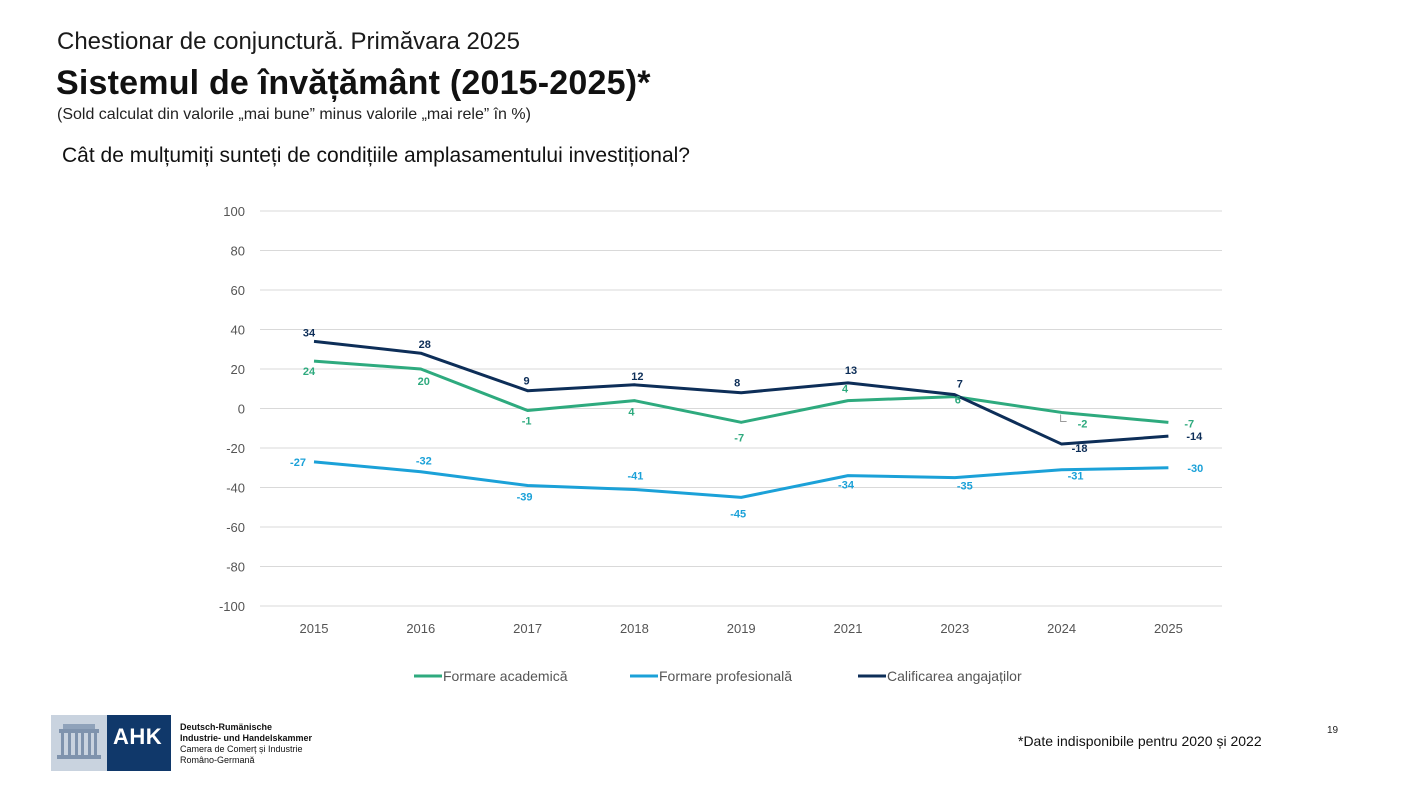  Describe the element at coordinates (1194, 437) in the screenshot. I see `data-label: -14` at that location.